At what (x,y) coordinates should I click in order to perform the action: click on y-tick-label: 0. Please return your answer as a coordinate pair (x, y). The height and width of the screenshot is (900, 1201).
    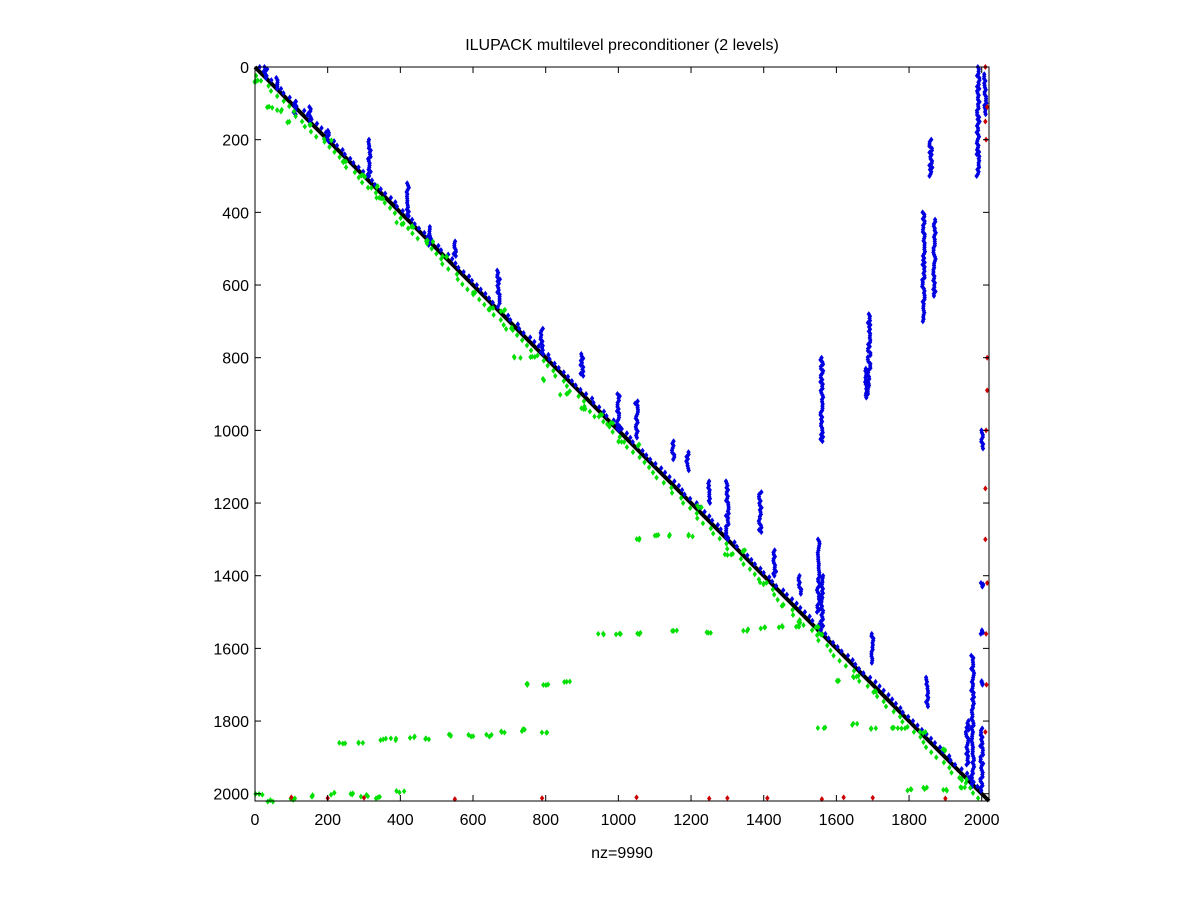
    Looking at the image, I should click on (244, 68).